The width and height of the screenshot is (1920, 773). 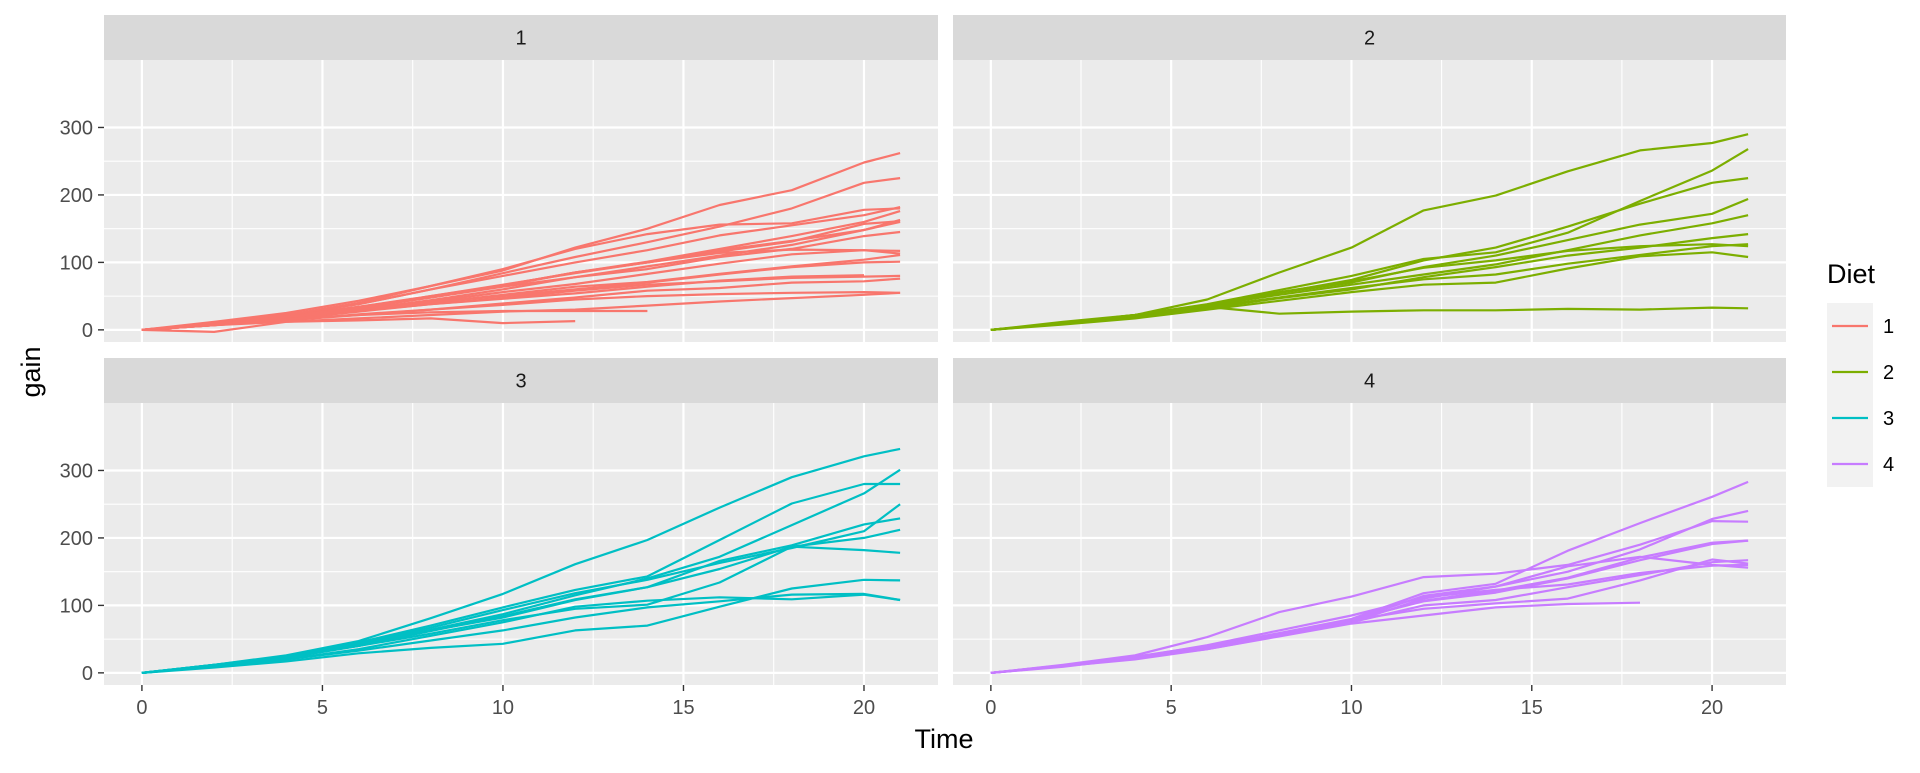 I want to click on legend-label: 1, so click(x=1888, y=327).